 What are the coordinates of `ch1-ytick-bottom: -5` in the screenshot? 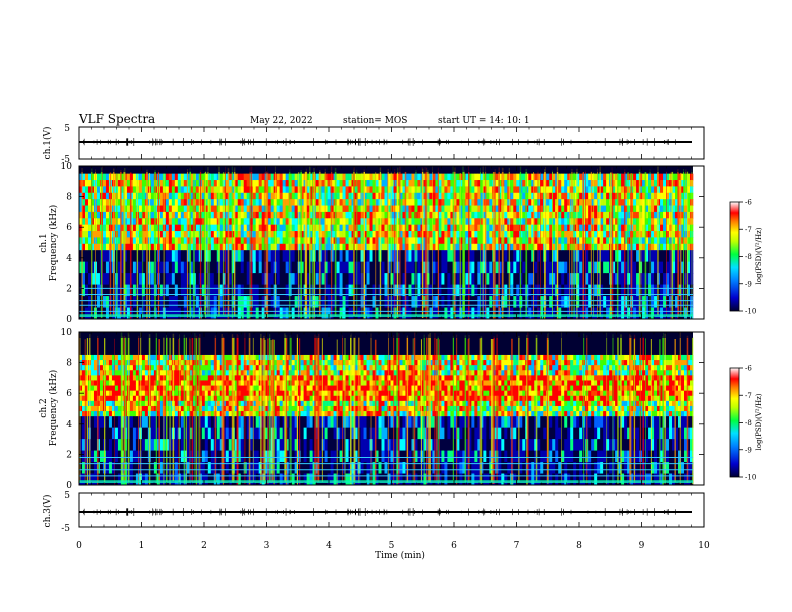 It's located at (65, 160).